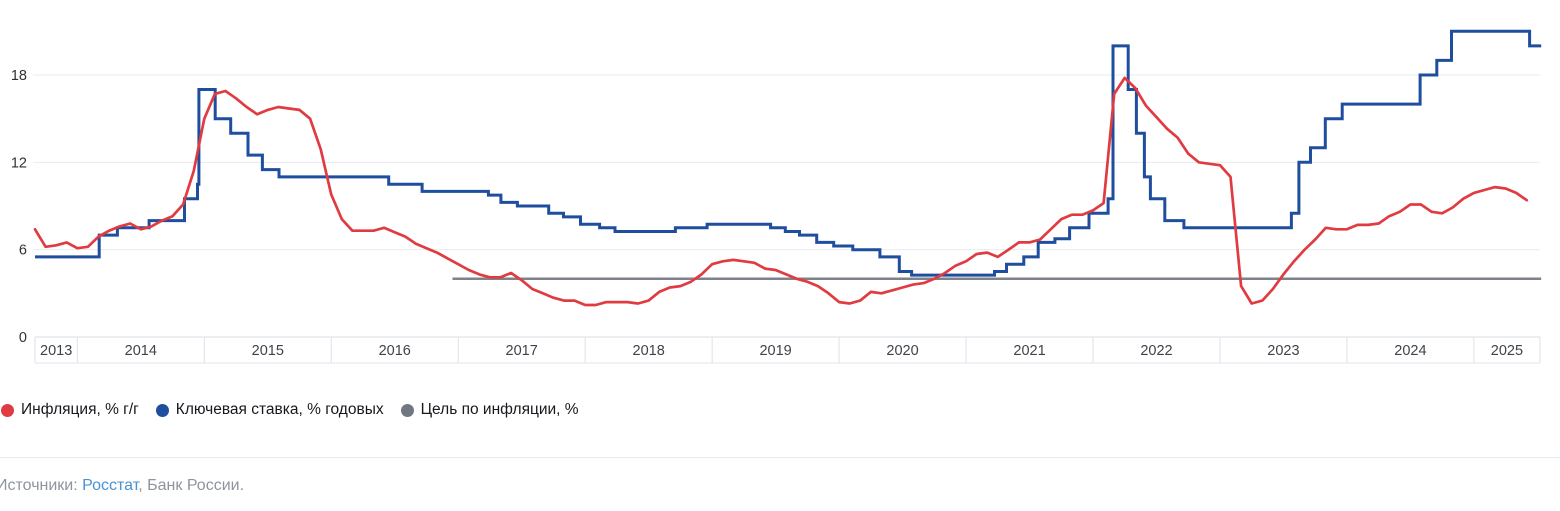 Image resolution: width=1560 pixels, height=511 pixels. What do you see at coordinates (80, 409) in the screenshot?
I see `legend-label-inflation: Инфляция, % г/г` at bounding box center [80, 409].